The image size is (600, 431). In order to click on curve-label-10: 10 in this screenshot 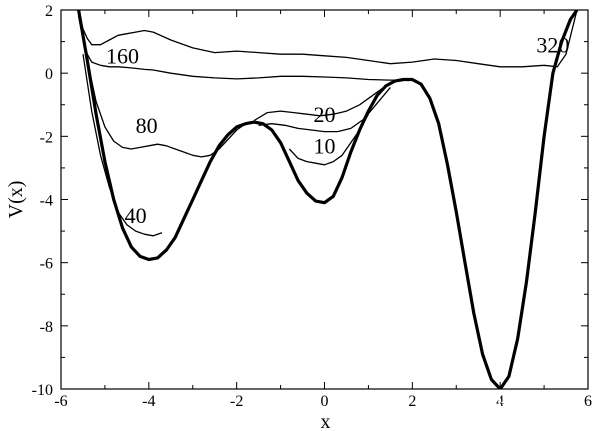, I will do `click(325, 146)`.